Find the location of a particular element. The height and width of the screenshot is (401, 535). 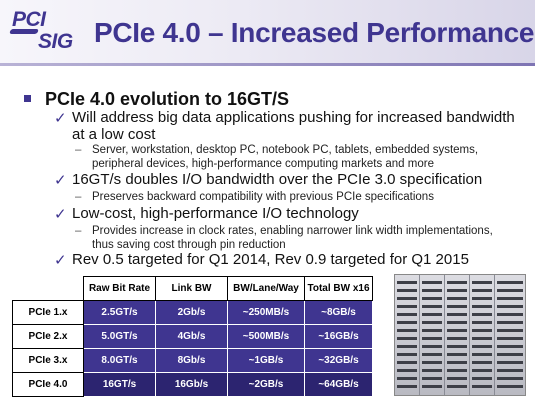

row-header: PCIe 1.x is located at coordinates (48, 312).